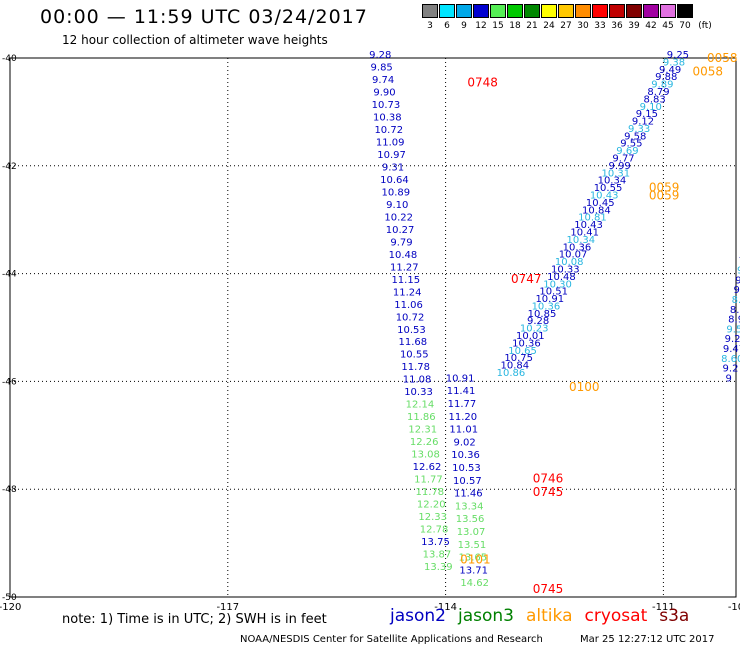 The height and width of the screenshot is (650, 740). What do you see at coordinates (422, 430) in the screenshot?
I see `swh-value: 12.31` at bounding box center [422, 430].